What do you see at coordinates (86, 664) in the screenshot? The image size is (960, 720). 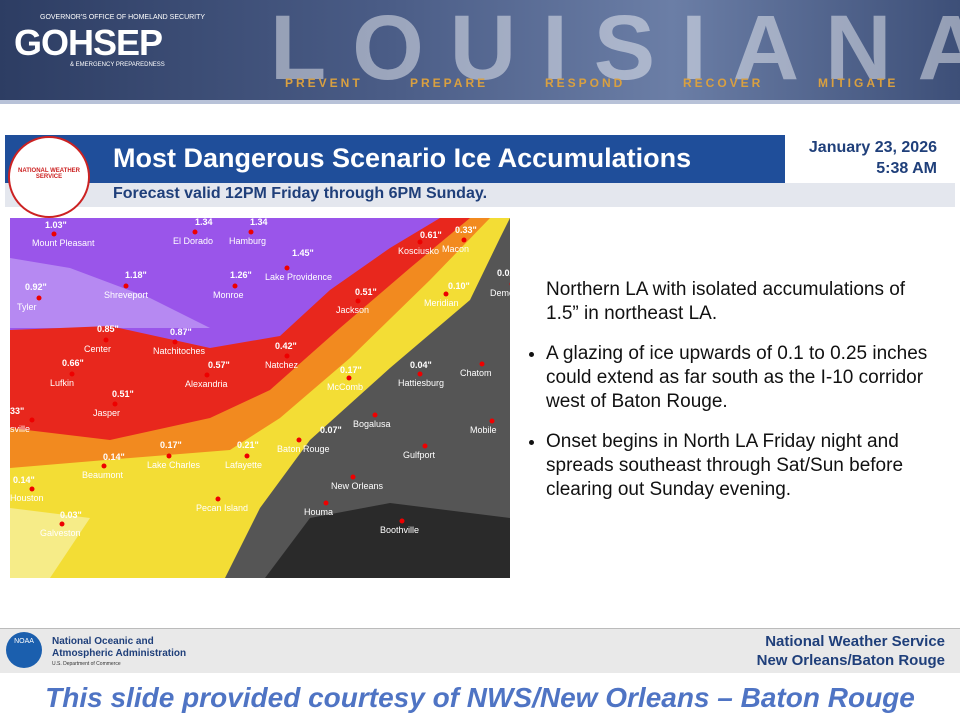 I see `department: U.S. Department of Commerce` at bounding box center [86, 664].